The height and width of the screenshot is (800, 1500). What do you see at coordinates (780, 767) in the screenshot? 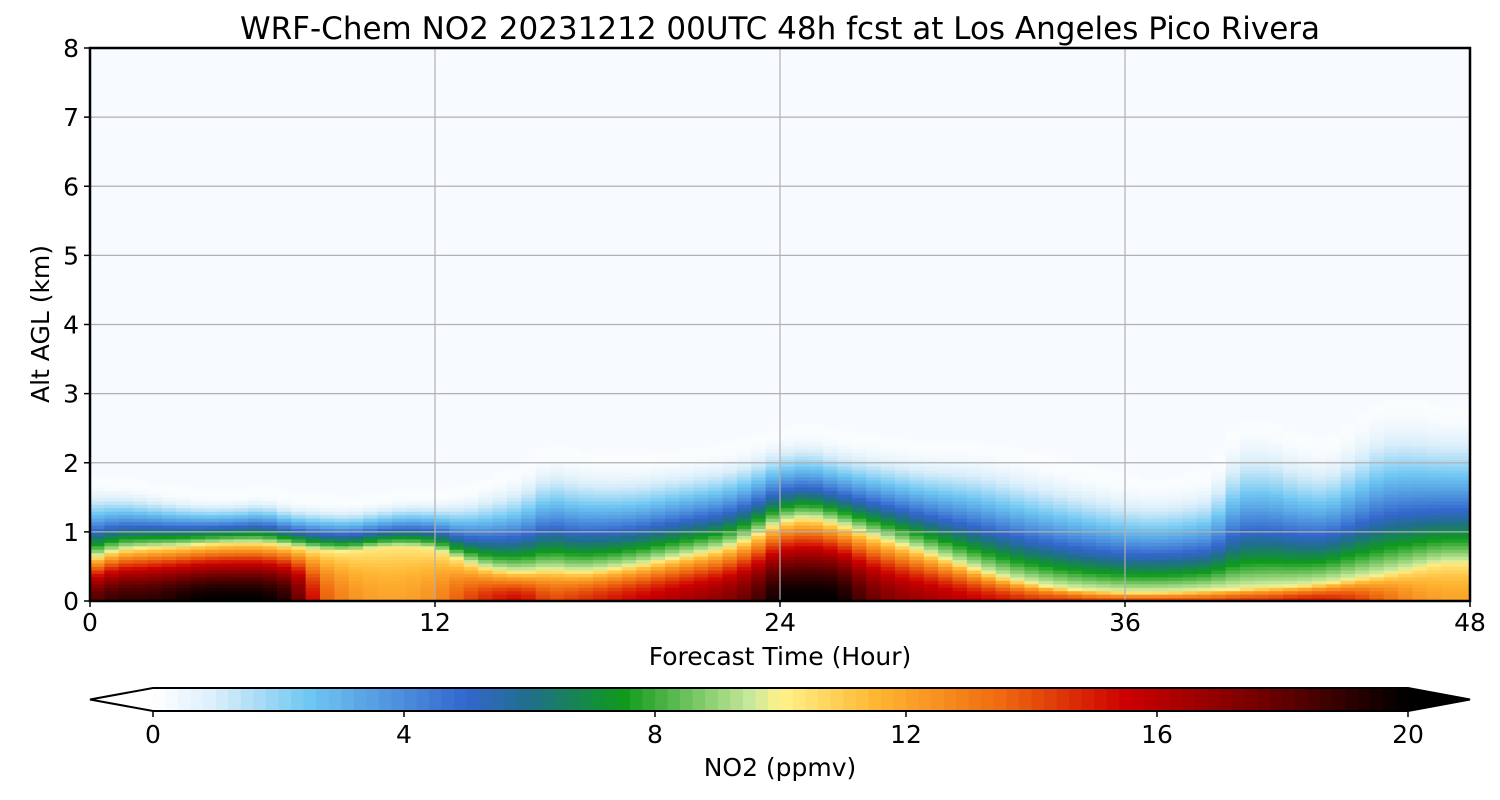
I see `colorbar-label: NO2 (ppmv)` at bounding box center [780, 767].